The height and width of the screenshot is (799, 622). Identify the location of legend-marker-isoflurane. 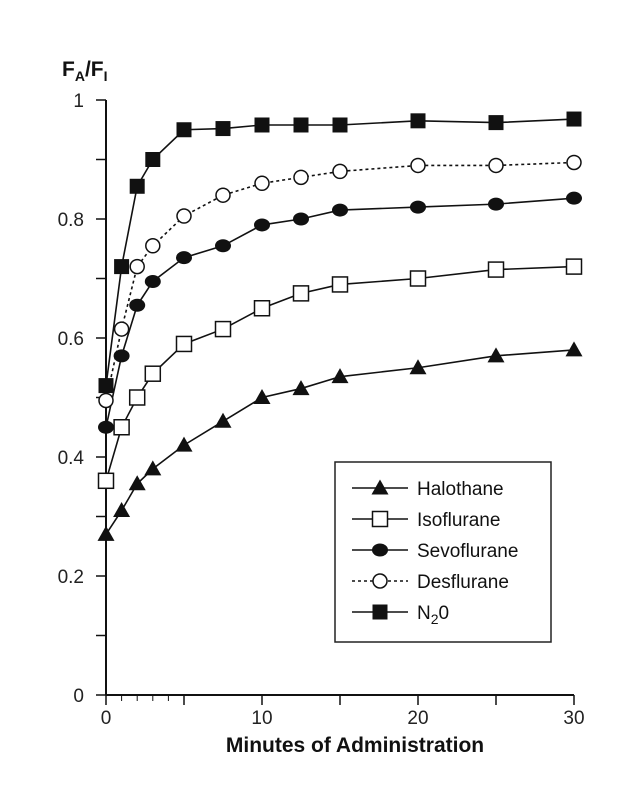
(380, 519).